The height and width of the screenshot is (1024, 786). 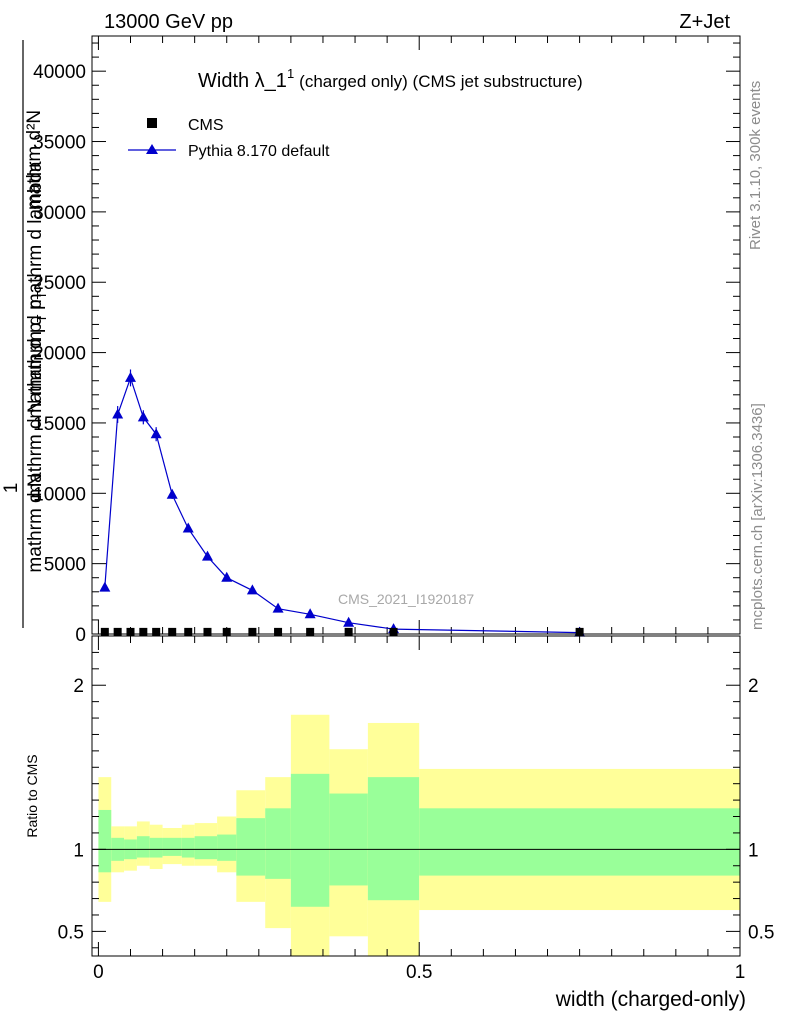 What do you see at coordinates (59, 72) in the screenshot?
I see `main-y-tick-label: 40000` at bounding box center [59, 72].